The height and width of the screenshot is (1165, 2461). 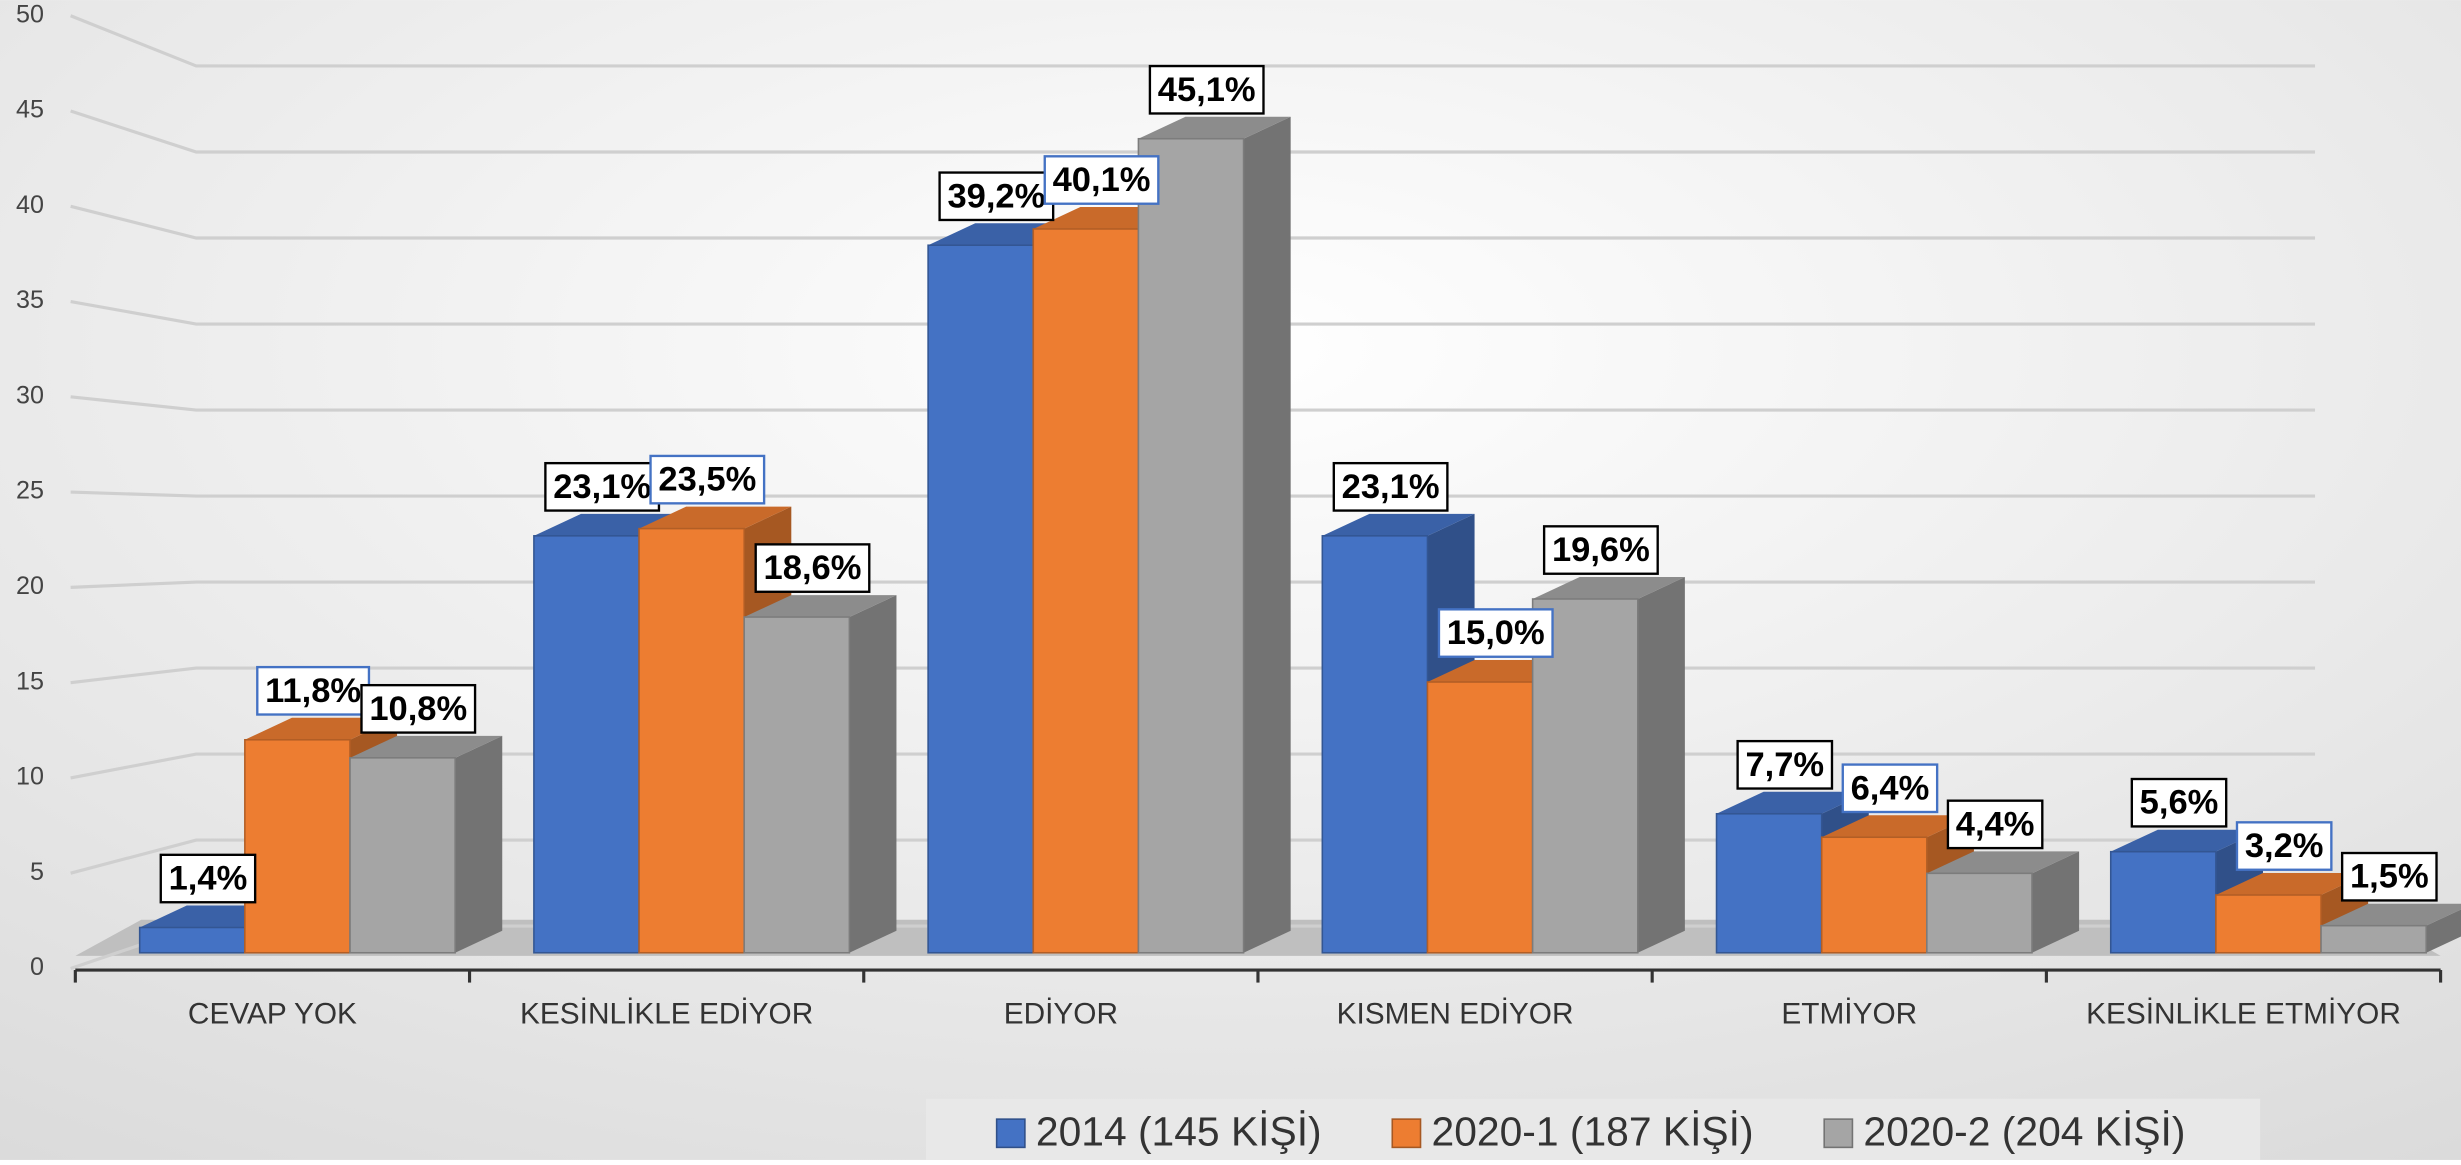 I want to click on y-tick-label: 30, so click(x=30, y=395).